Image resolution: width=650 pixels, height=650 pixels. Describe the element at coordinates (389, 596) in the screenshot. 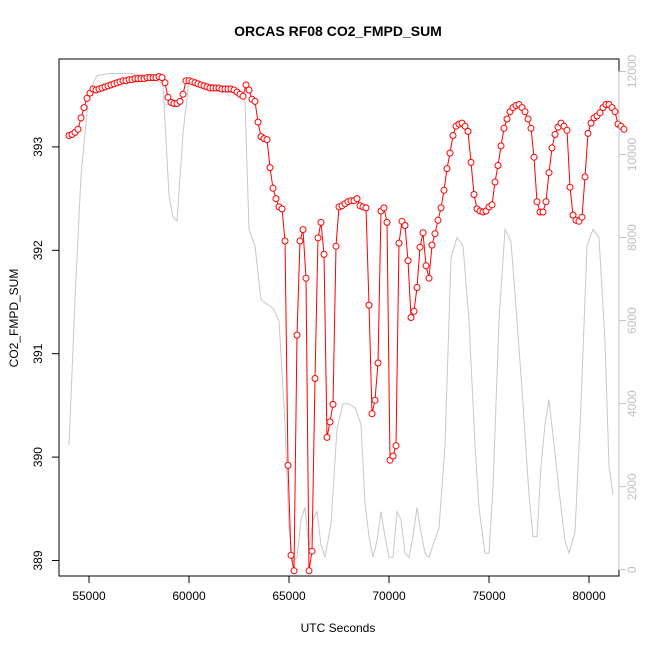

I see `x-tick-label: 70000` at that location.